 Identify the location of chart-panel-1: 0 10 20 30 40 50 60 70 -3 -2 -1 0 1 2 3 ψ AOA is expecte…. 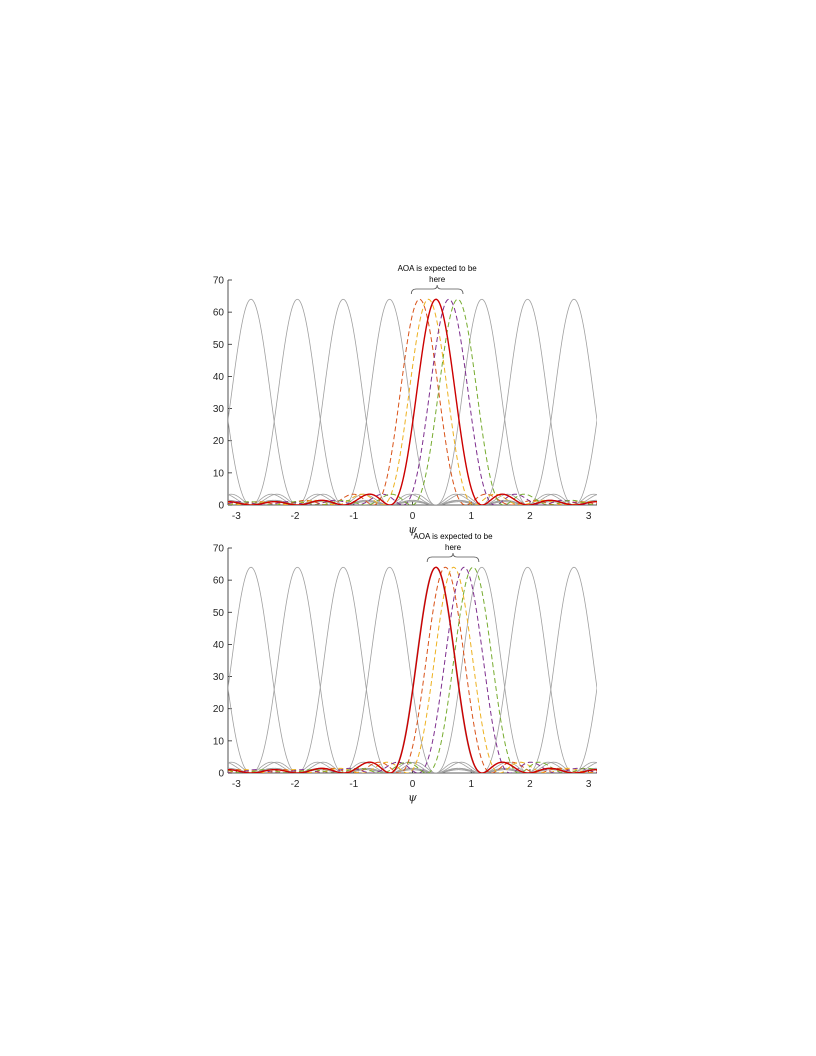
(405, 400).